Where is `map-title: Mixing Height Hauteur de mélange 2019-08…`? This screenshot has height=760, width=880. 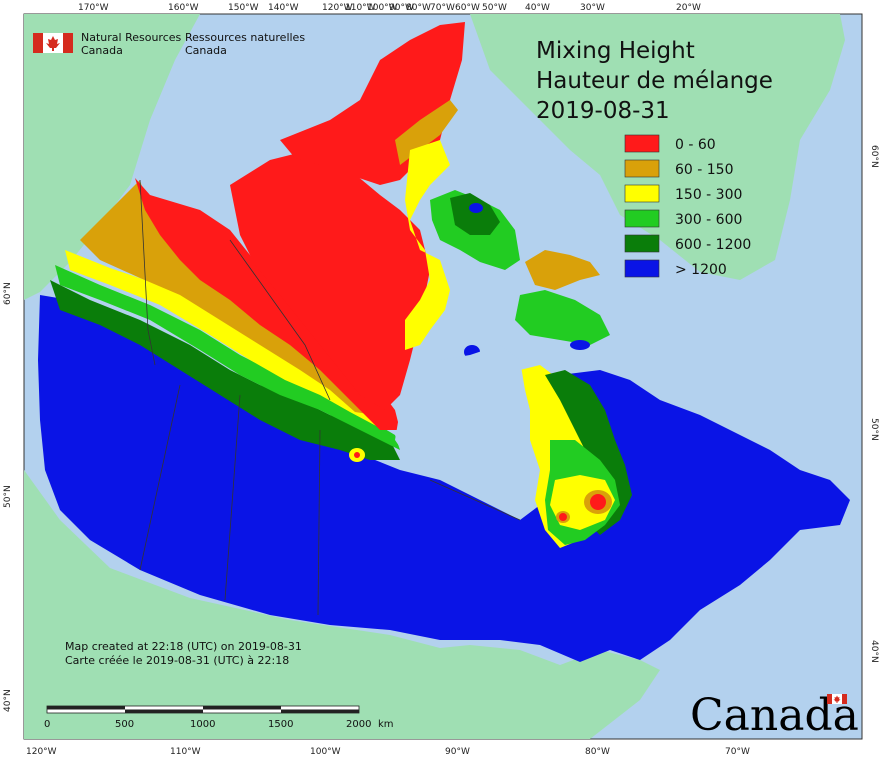 map-title: Mixing Height Hauteur de mélange 2019-08… is located at coordinates (654, 81).